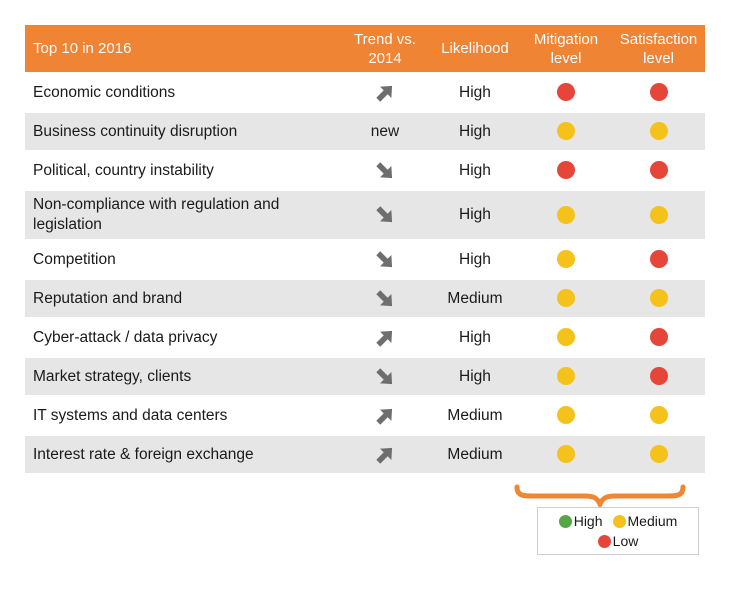 This screenshot has width=729, height=592. Describe the element at coordinates (658, 48) in the screenshot. I see `header-col-satisfaction: Satisfaction level` at that location.